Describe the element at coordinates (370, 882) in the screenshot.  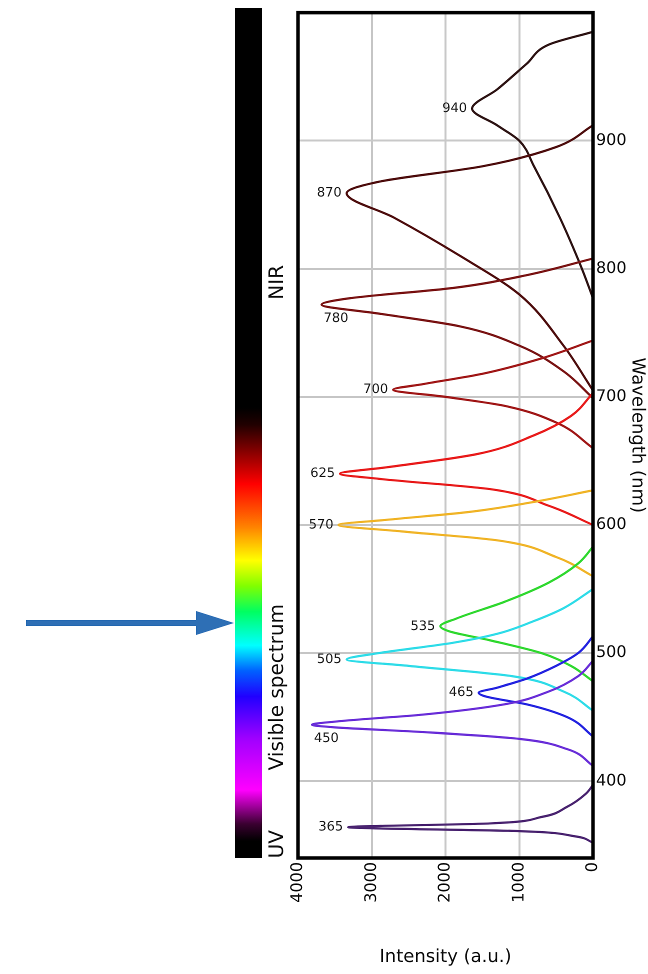
I see `x-tick-label: 3000` at that location.